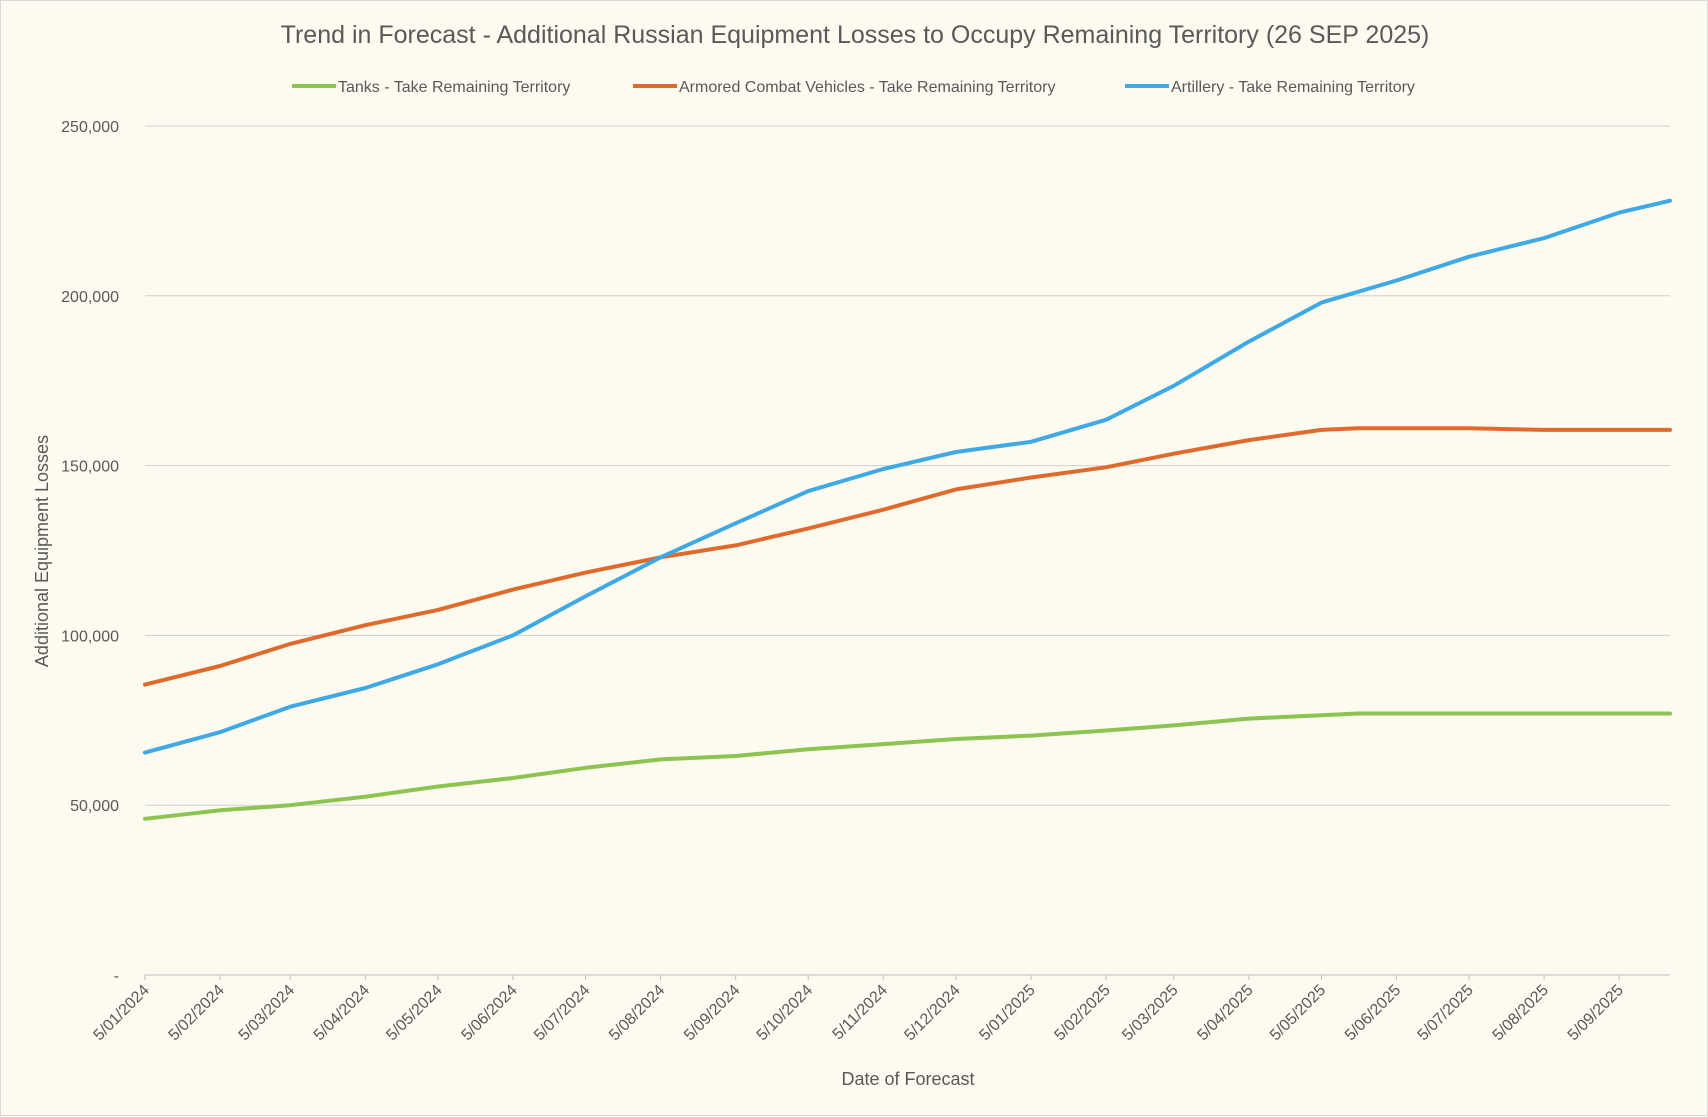 This screenshot has width=1708, height=1117. I want to click on y-tick-label: 50,000, so click(94, 806).